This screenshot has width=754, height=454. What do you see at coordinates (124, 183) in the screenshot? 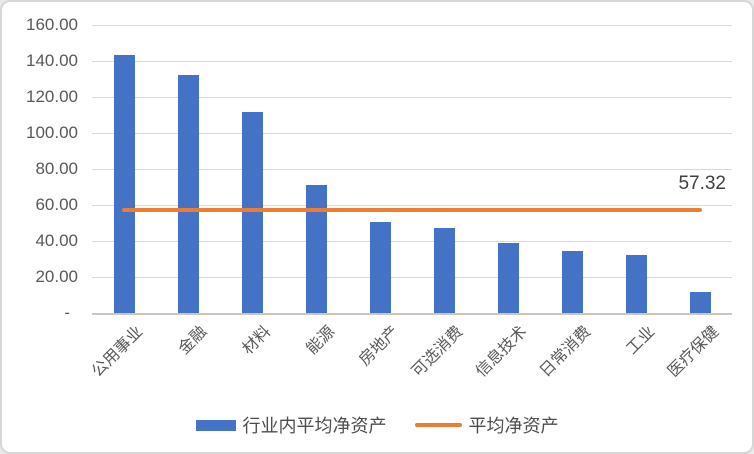
I see `bar-公用事业` at bounding box center [124, 183].